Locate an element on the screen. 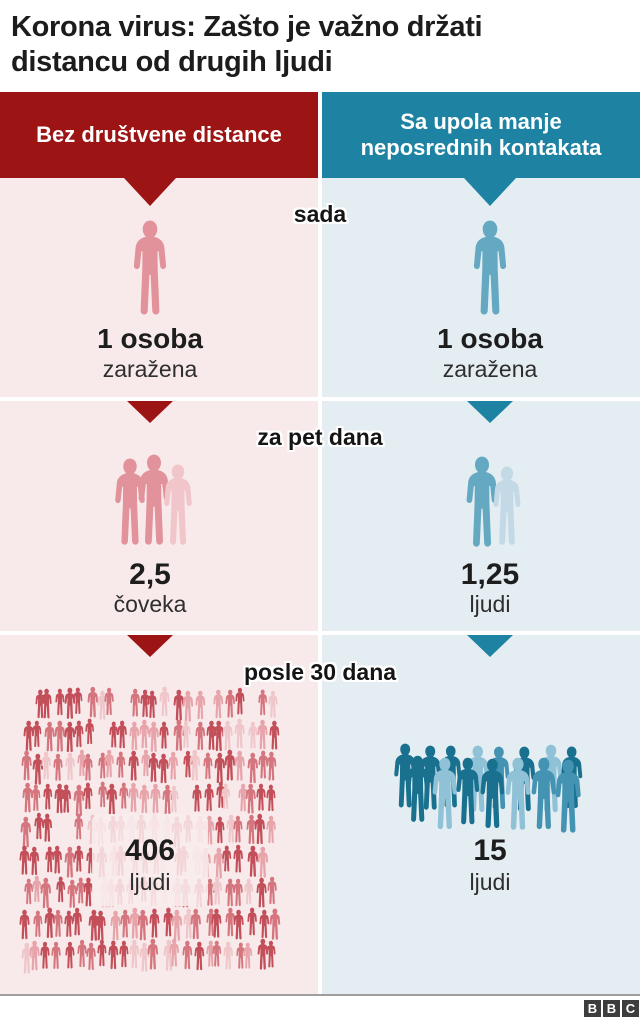 This screenshot has height=1021, width=640. column-divider is located at coordinates (320, 543).